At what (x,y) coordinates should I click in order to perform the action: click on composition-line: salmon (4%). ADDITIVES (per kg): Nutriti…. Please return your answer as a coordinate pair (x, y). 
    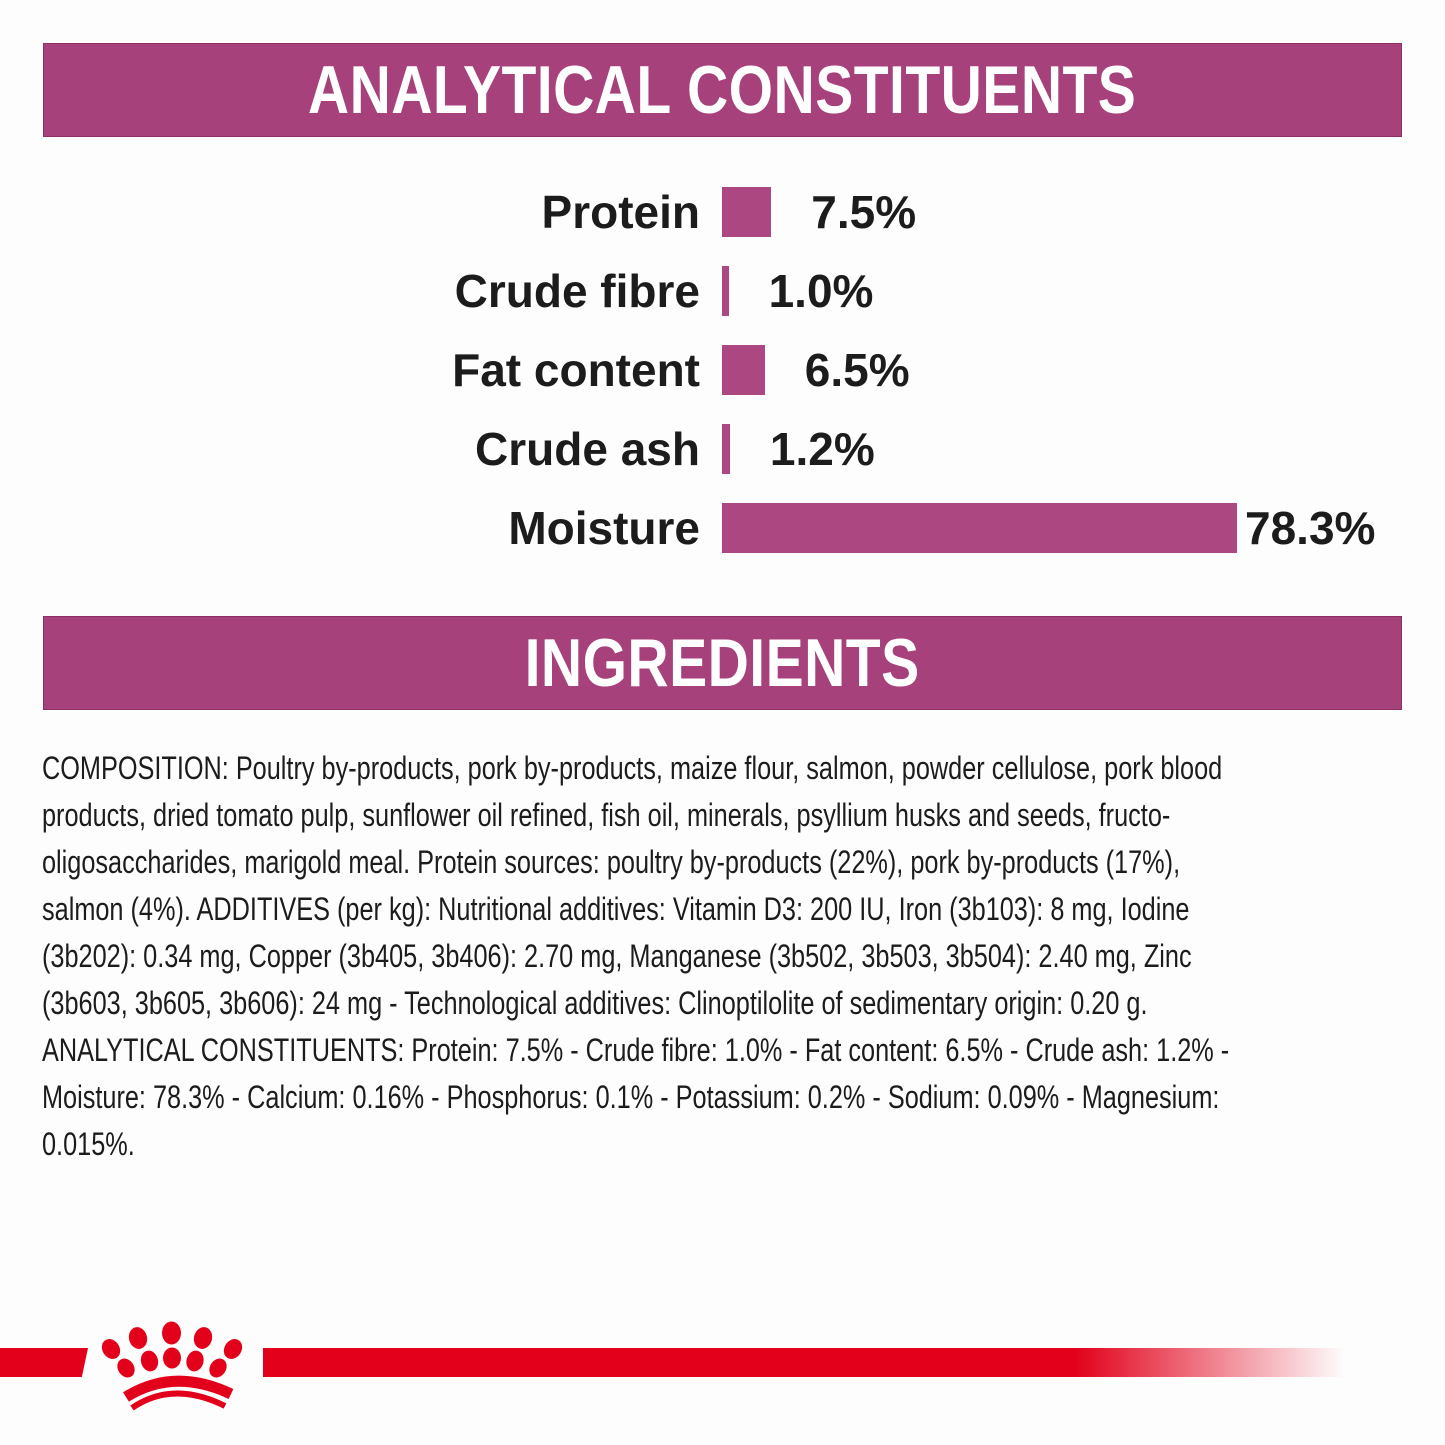
    Looking at the image, I should click on (616, 909).